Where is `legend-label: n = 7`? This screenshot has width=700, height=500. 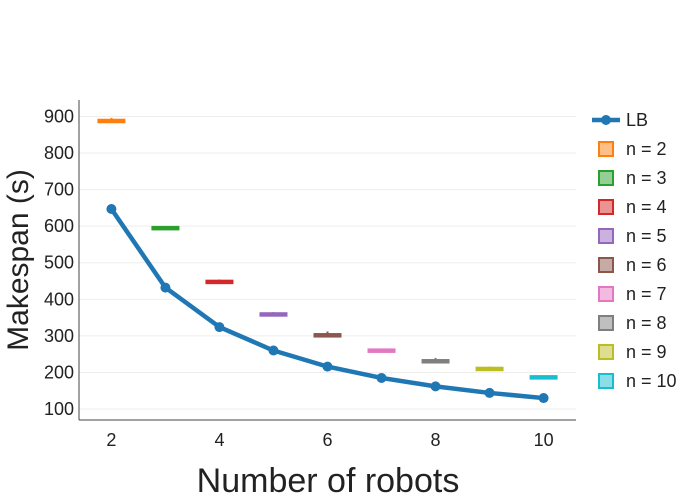
legend-label: n = 7 is located at coordinates (646, 294).